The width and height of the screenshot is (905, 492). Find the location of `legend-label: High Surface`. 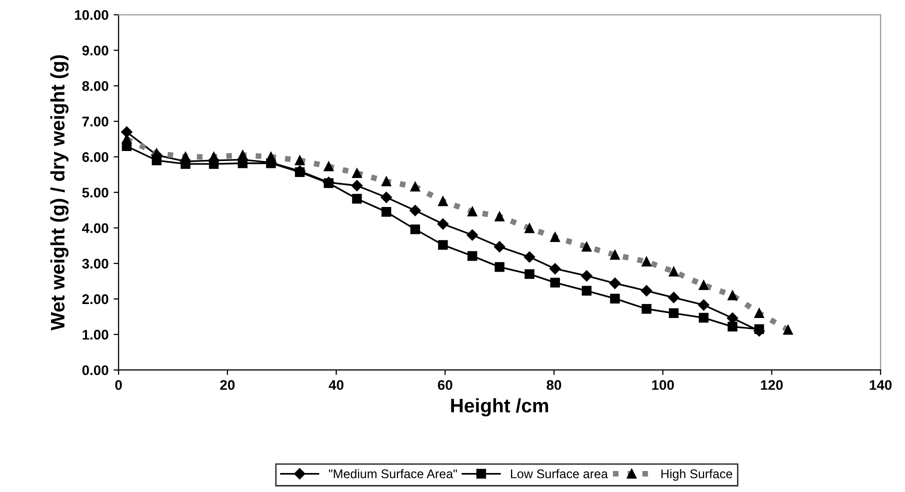

legend-label: High Surface is located at coordinates (696, 475).